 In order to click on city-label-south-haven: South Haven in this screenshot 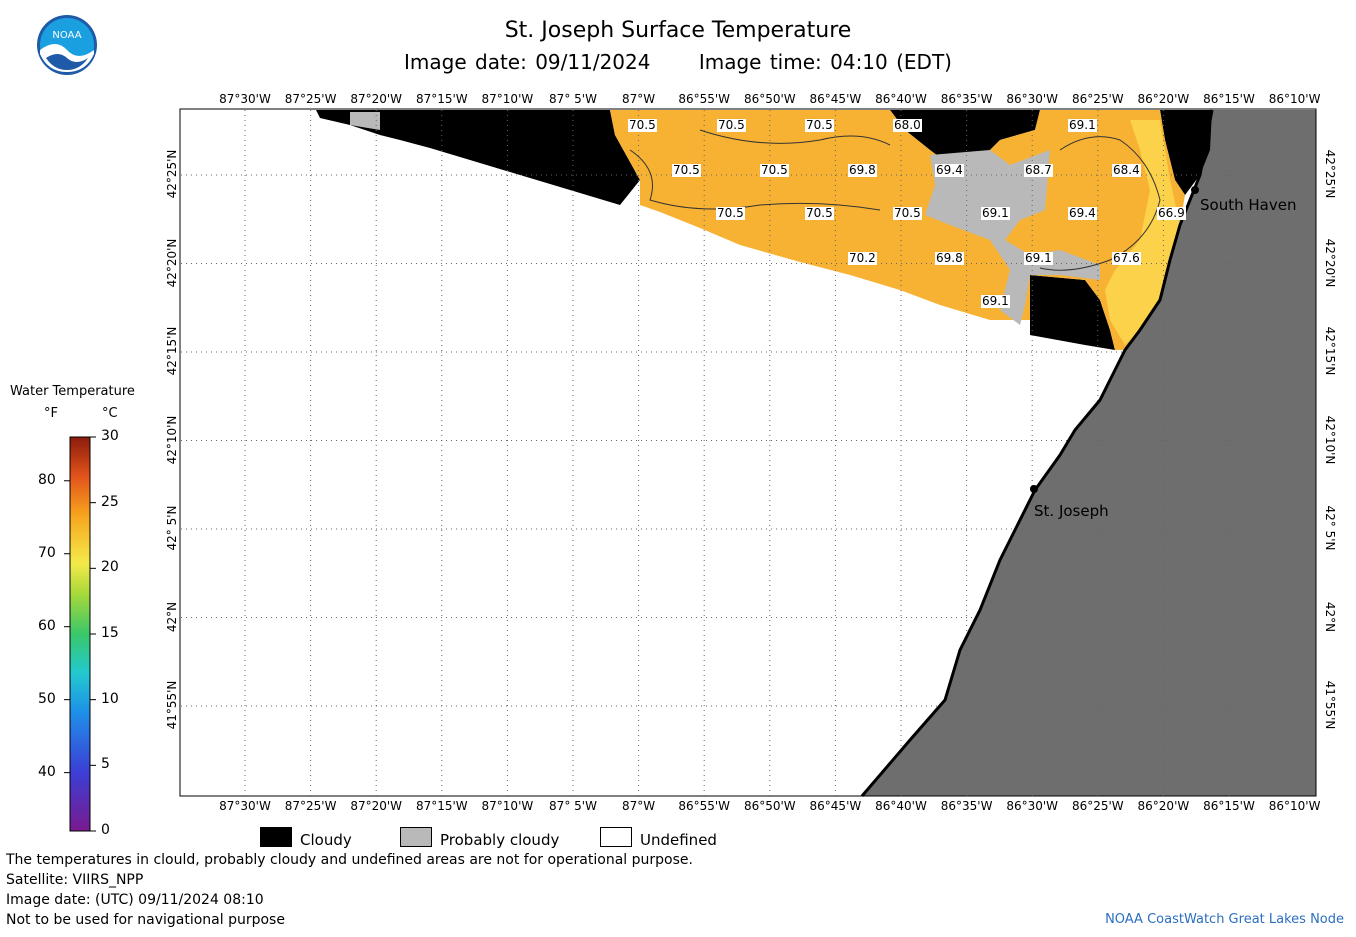, I will do `click(1248, 205)`.